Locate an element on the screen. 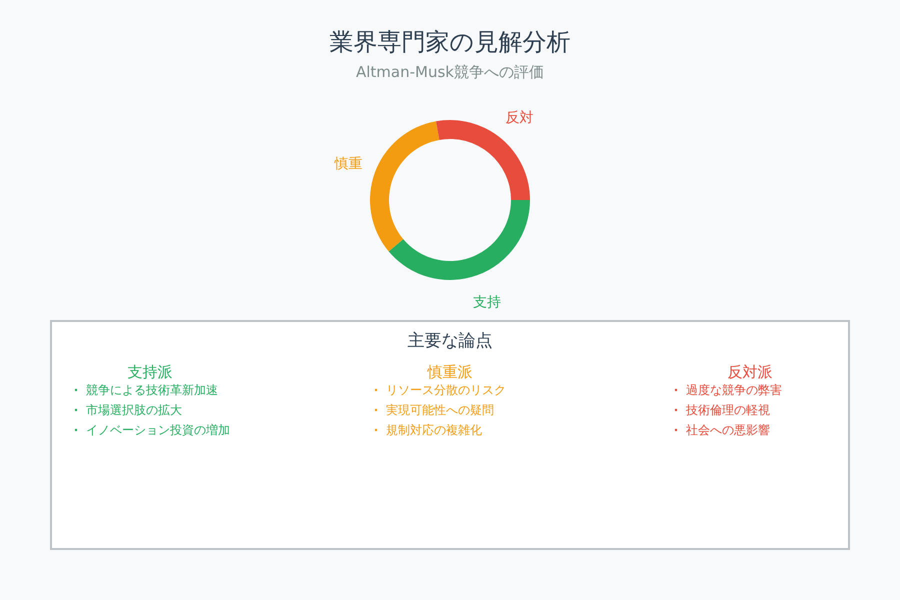 The height and width of the screenshot is (600, 900). text: 競争による技術革新加速 is located at coordinates (152, 390).